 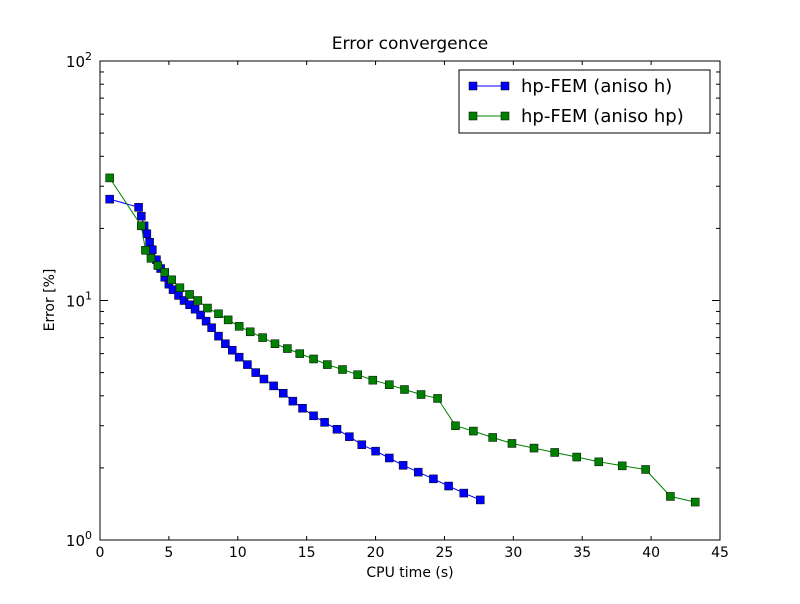 I want to click on x-tick-label: 10, so click(x=238, y=553).